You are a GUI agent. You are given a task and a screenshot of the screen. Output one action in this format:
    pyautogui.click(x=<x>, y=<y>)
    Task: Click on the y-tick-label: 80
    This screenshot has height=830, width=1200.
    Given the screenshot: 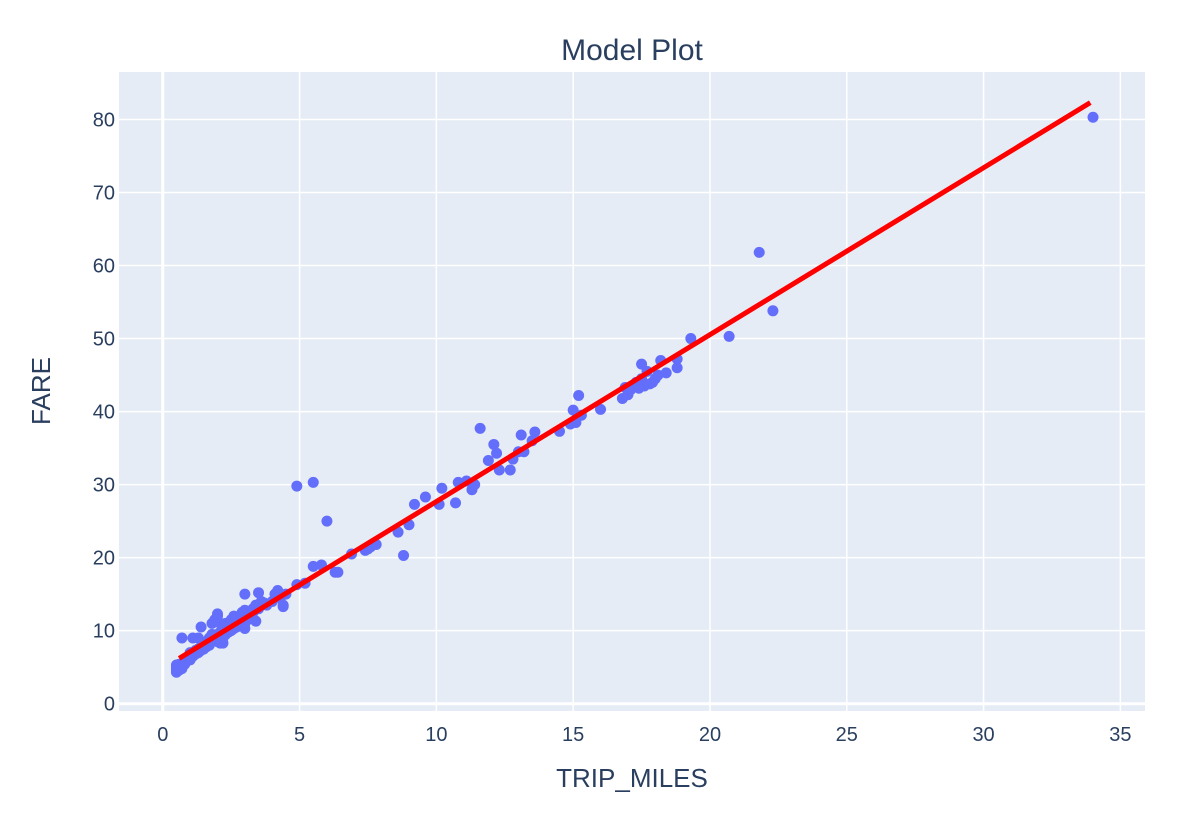 What is the action you would take?
    pyautogui.click(x=104, y=120)
    